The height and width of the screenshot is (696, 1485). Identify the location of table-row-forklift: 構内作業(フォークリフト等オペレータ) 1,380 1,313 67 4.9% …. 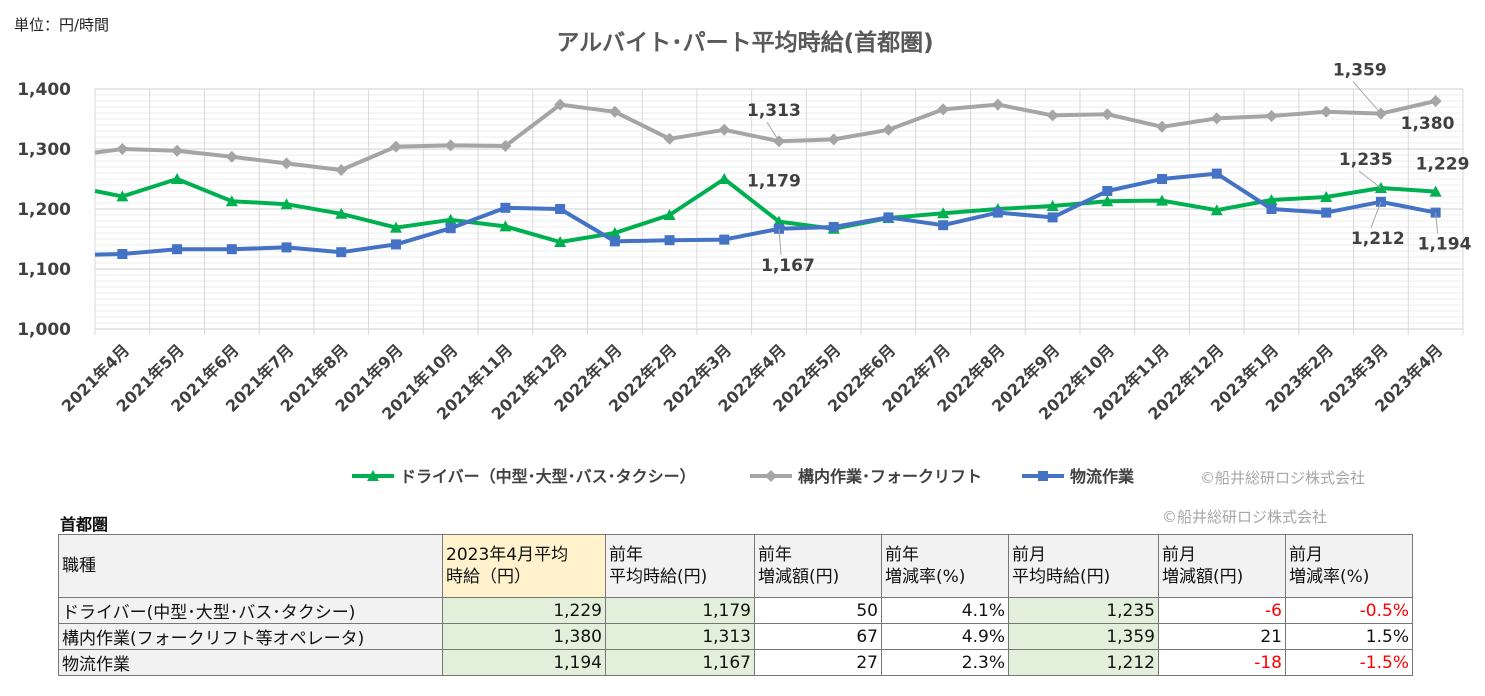
(735, 636).